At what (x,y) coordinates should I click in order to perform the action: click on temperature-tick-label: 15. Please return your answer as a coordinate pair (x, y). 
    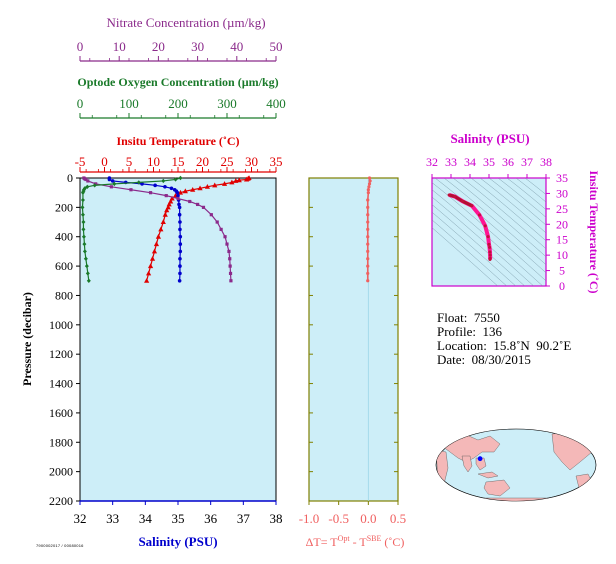
    Looking at the image, I should click on (178, 161).